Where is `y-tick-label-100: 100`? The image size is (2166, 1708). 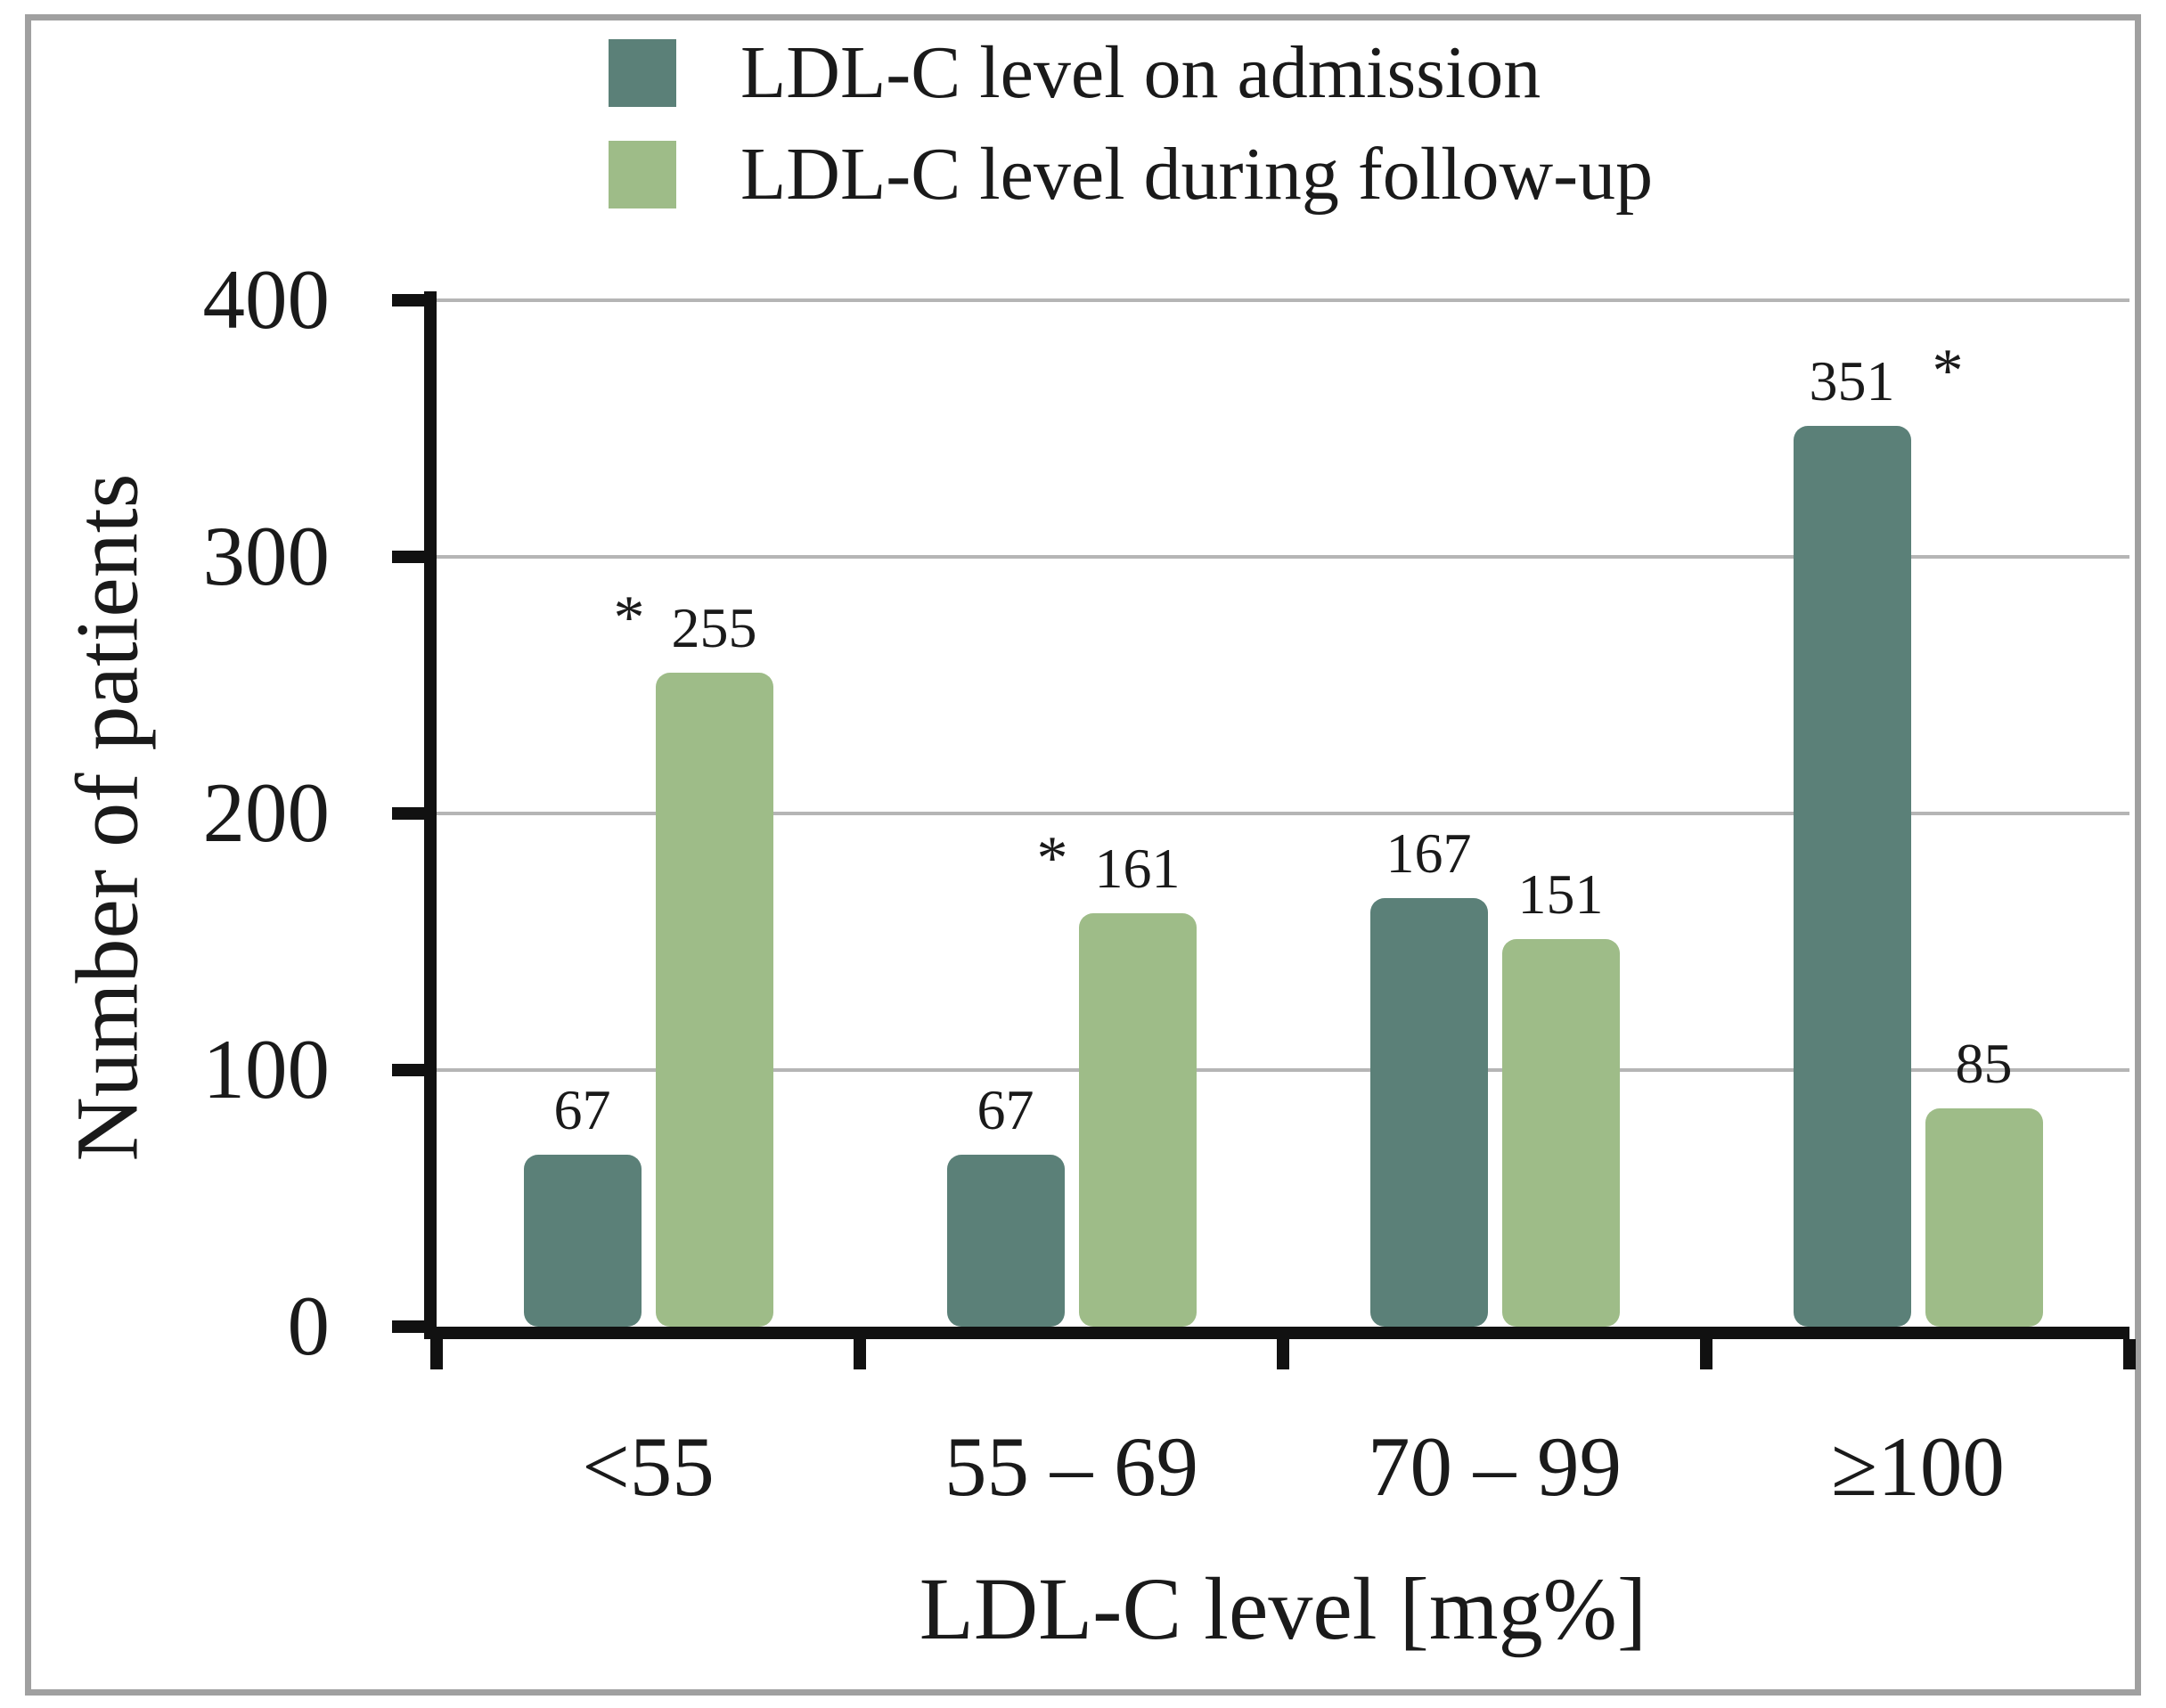
y-tick-label-100: 100 is located at coordinates (266, 1069).